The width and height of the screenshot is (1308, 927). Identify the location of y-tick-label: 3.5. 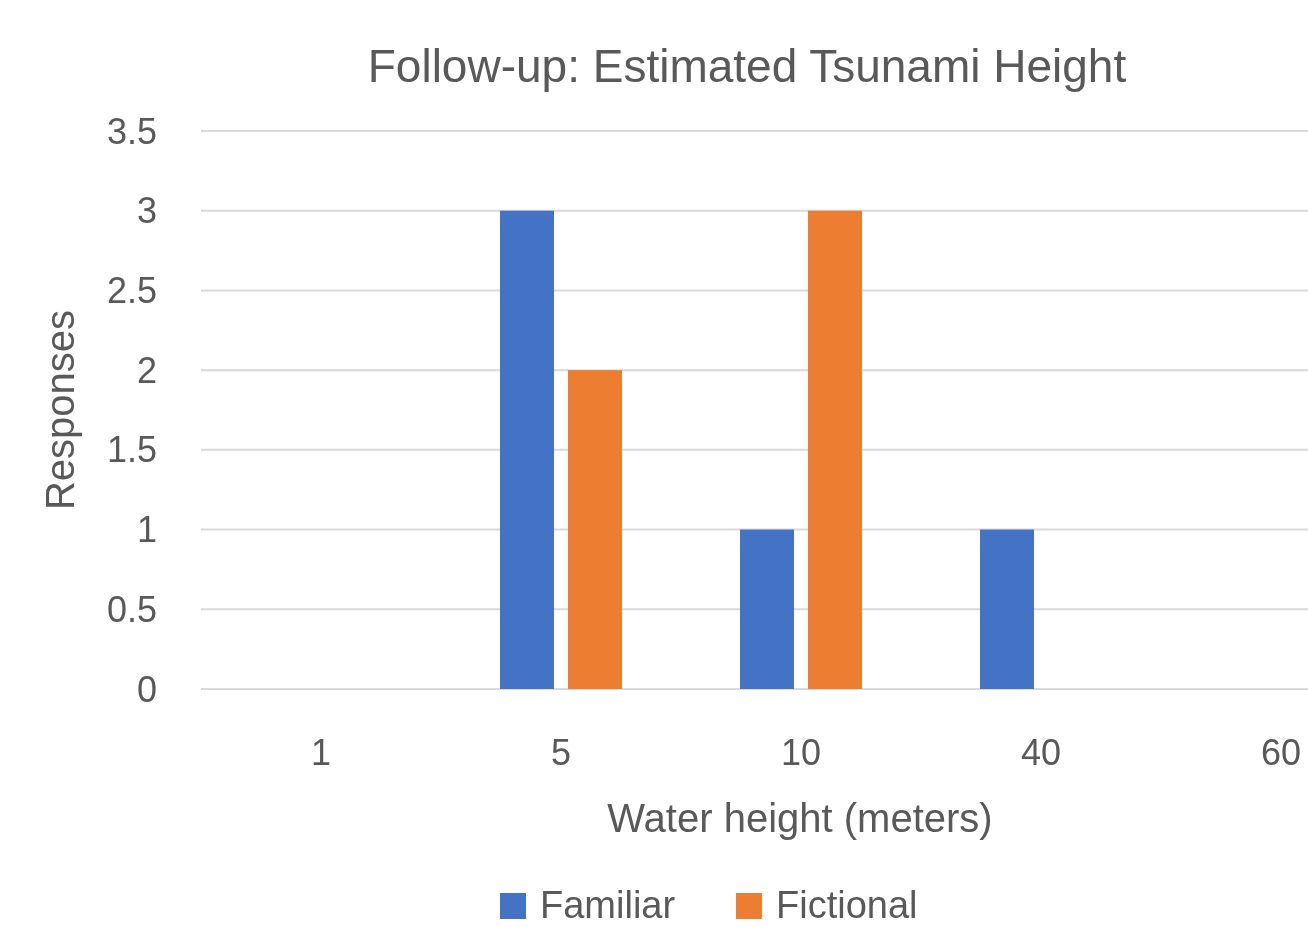
(131, 131).